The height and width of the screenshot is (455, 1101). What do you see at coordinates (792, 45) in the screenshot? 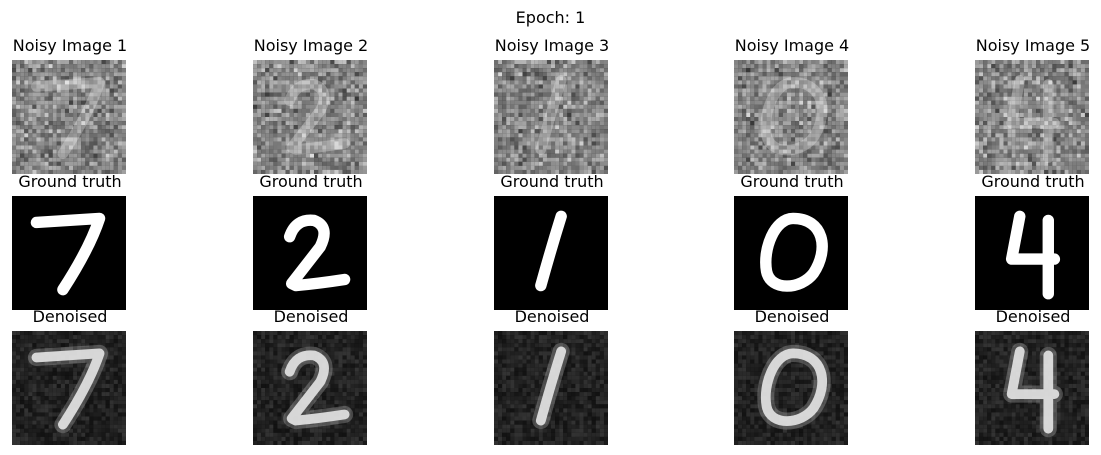
I see `noisy-image-title: Noisy Image 4` at bounding box center [792, 45].